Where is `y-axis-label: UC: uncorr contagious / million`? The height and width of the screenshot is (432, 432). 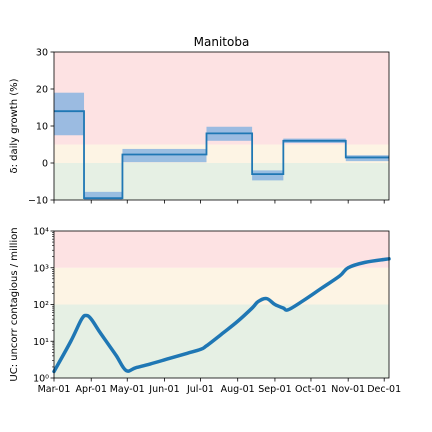
y-axis-label: UC: uncorr contagious / million is located at coordinates (14, 304).